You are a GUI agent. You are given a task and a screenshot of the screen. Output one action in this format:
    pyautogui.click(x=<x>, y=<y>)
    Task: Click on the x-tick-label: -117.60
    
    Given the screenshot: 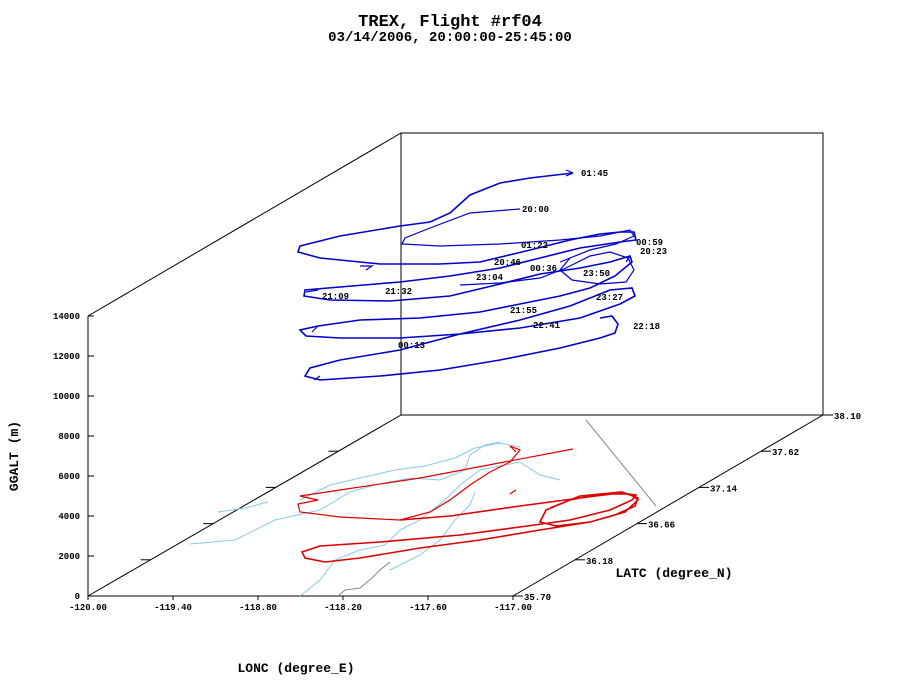 What is the action you would take?
    pyautogui.click(x=428, y=608)
    